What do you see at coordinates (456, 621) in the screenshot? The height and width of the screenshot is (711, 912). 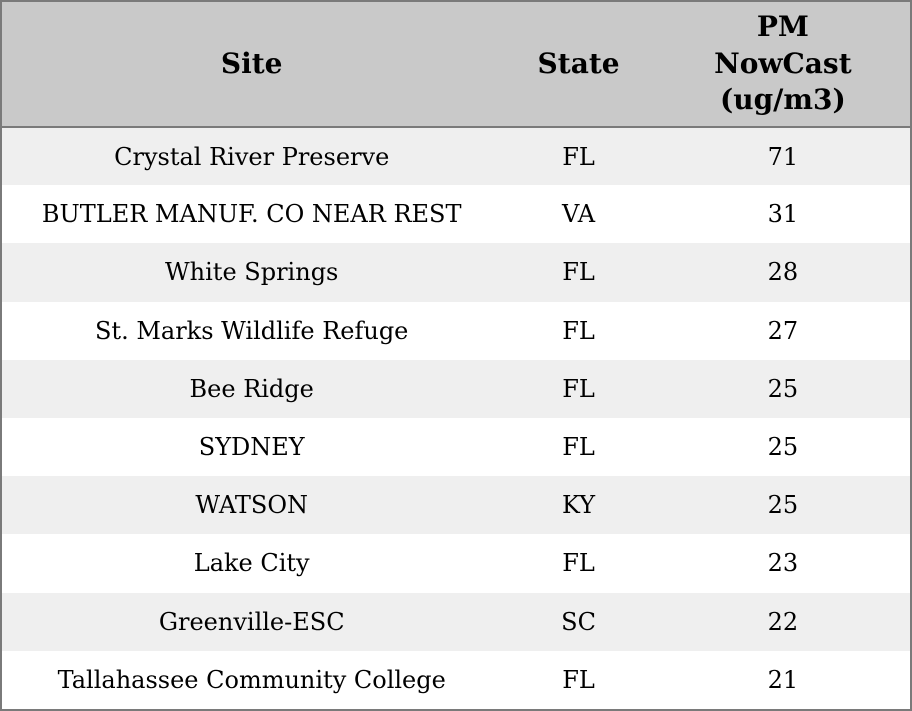 I see `table-row: Greenville-ESC SC 22` at bounding box center [456, 621].